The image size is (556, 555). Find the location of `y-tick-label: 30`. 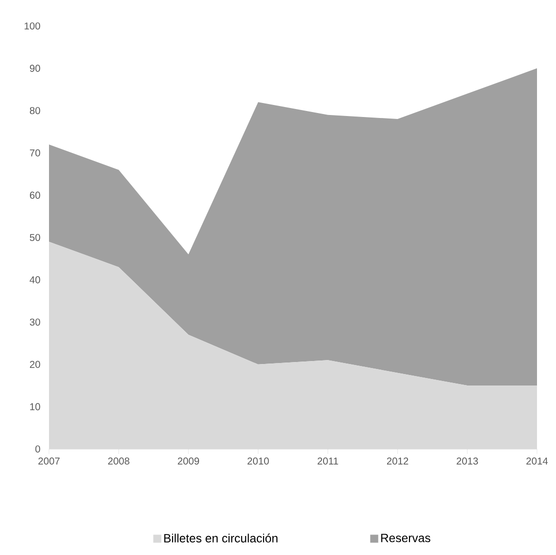

y-tick-label: 30 is located at coordinates (35, 322).